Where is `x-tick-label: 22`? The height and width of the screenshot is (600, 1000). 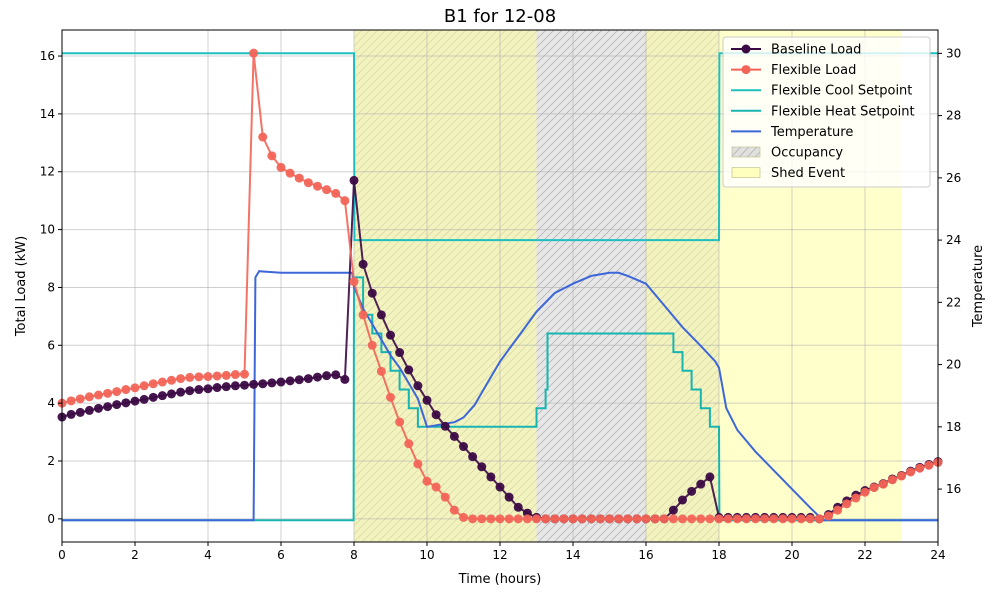
x-tick-label: 22 is located at coordinates (864, 555).